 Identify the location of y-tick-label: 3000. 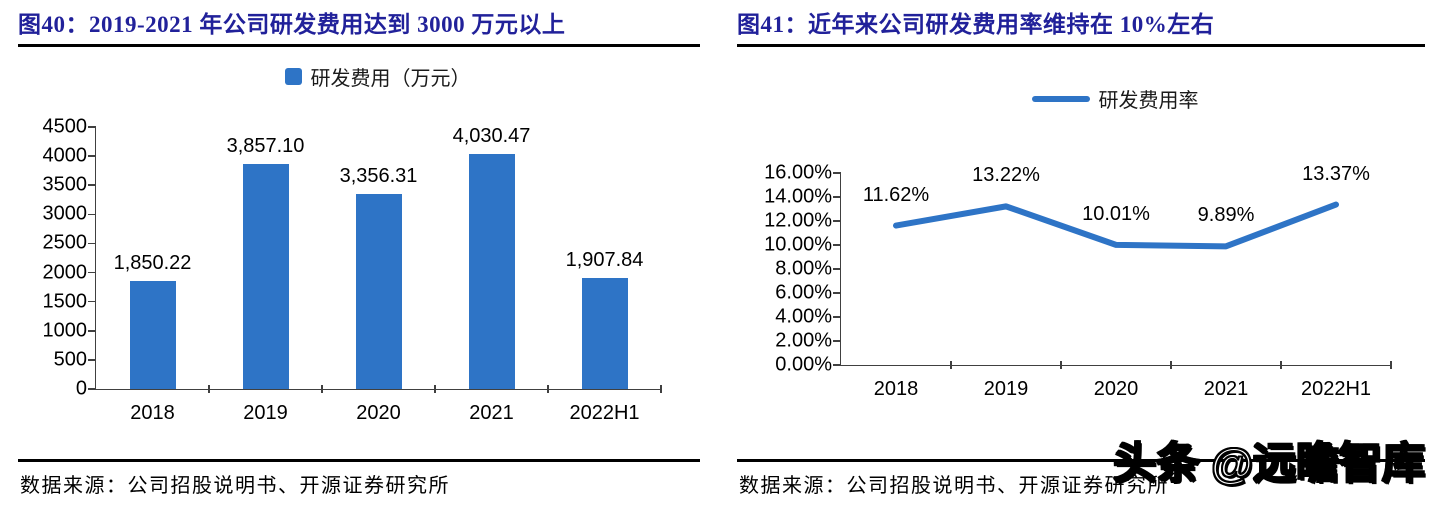
(65, 213).